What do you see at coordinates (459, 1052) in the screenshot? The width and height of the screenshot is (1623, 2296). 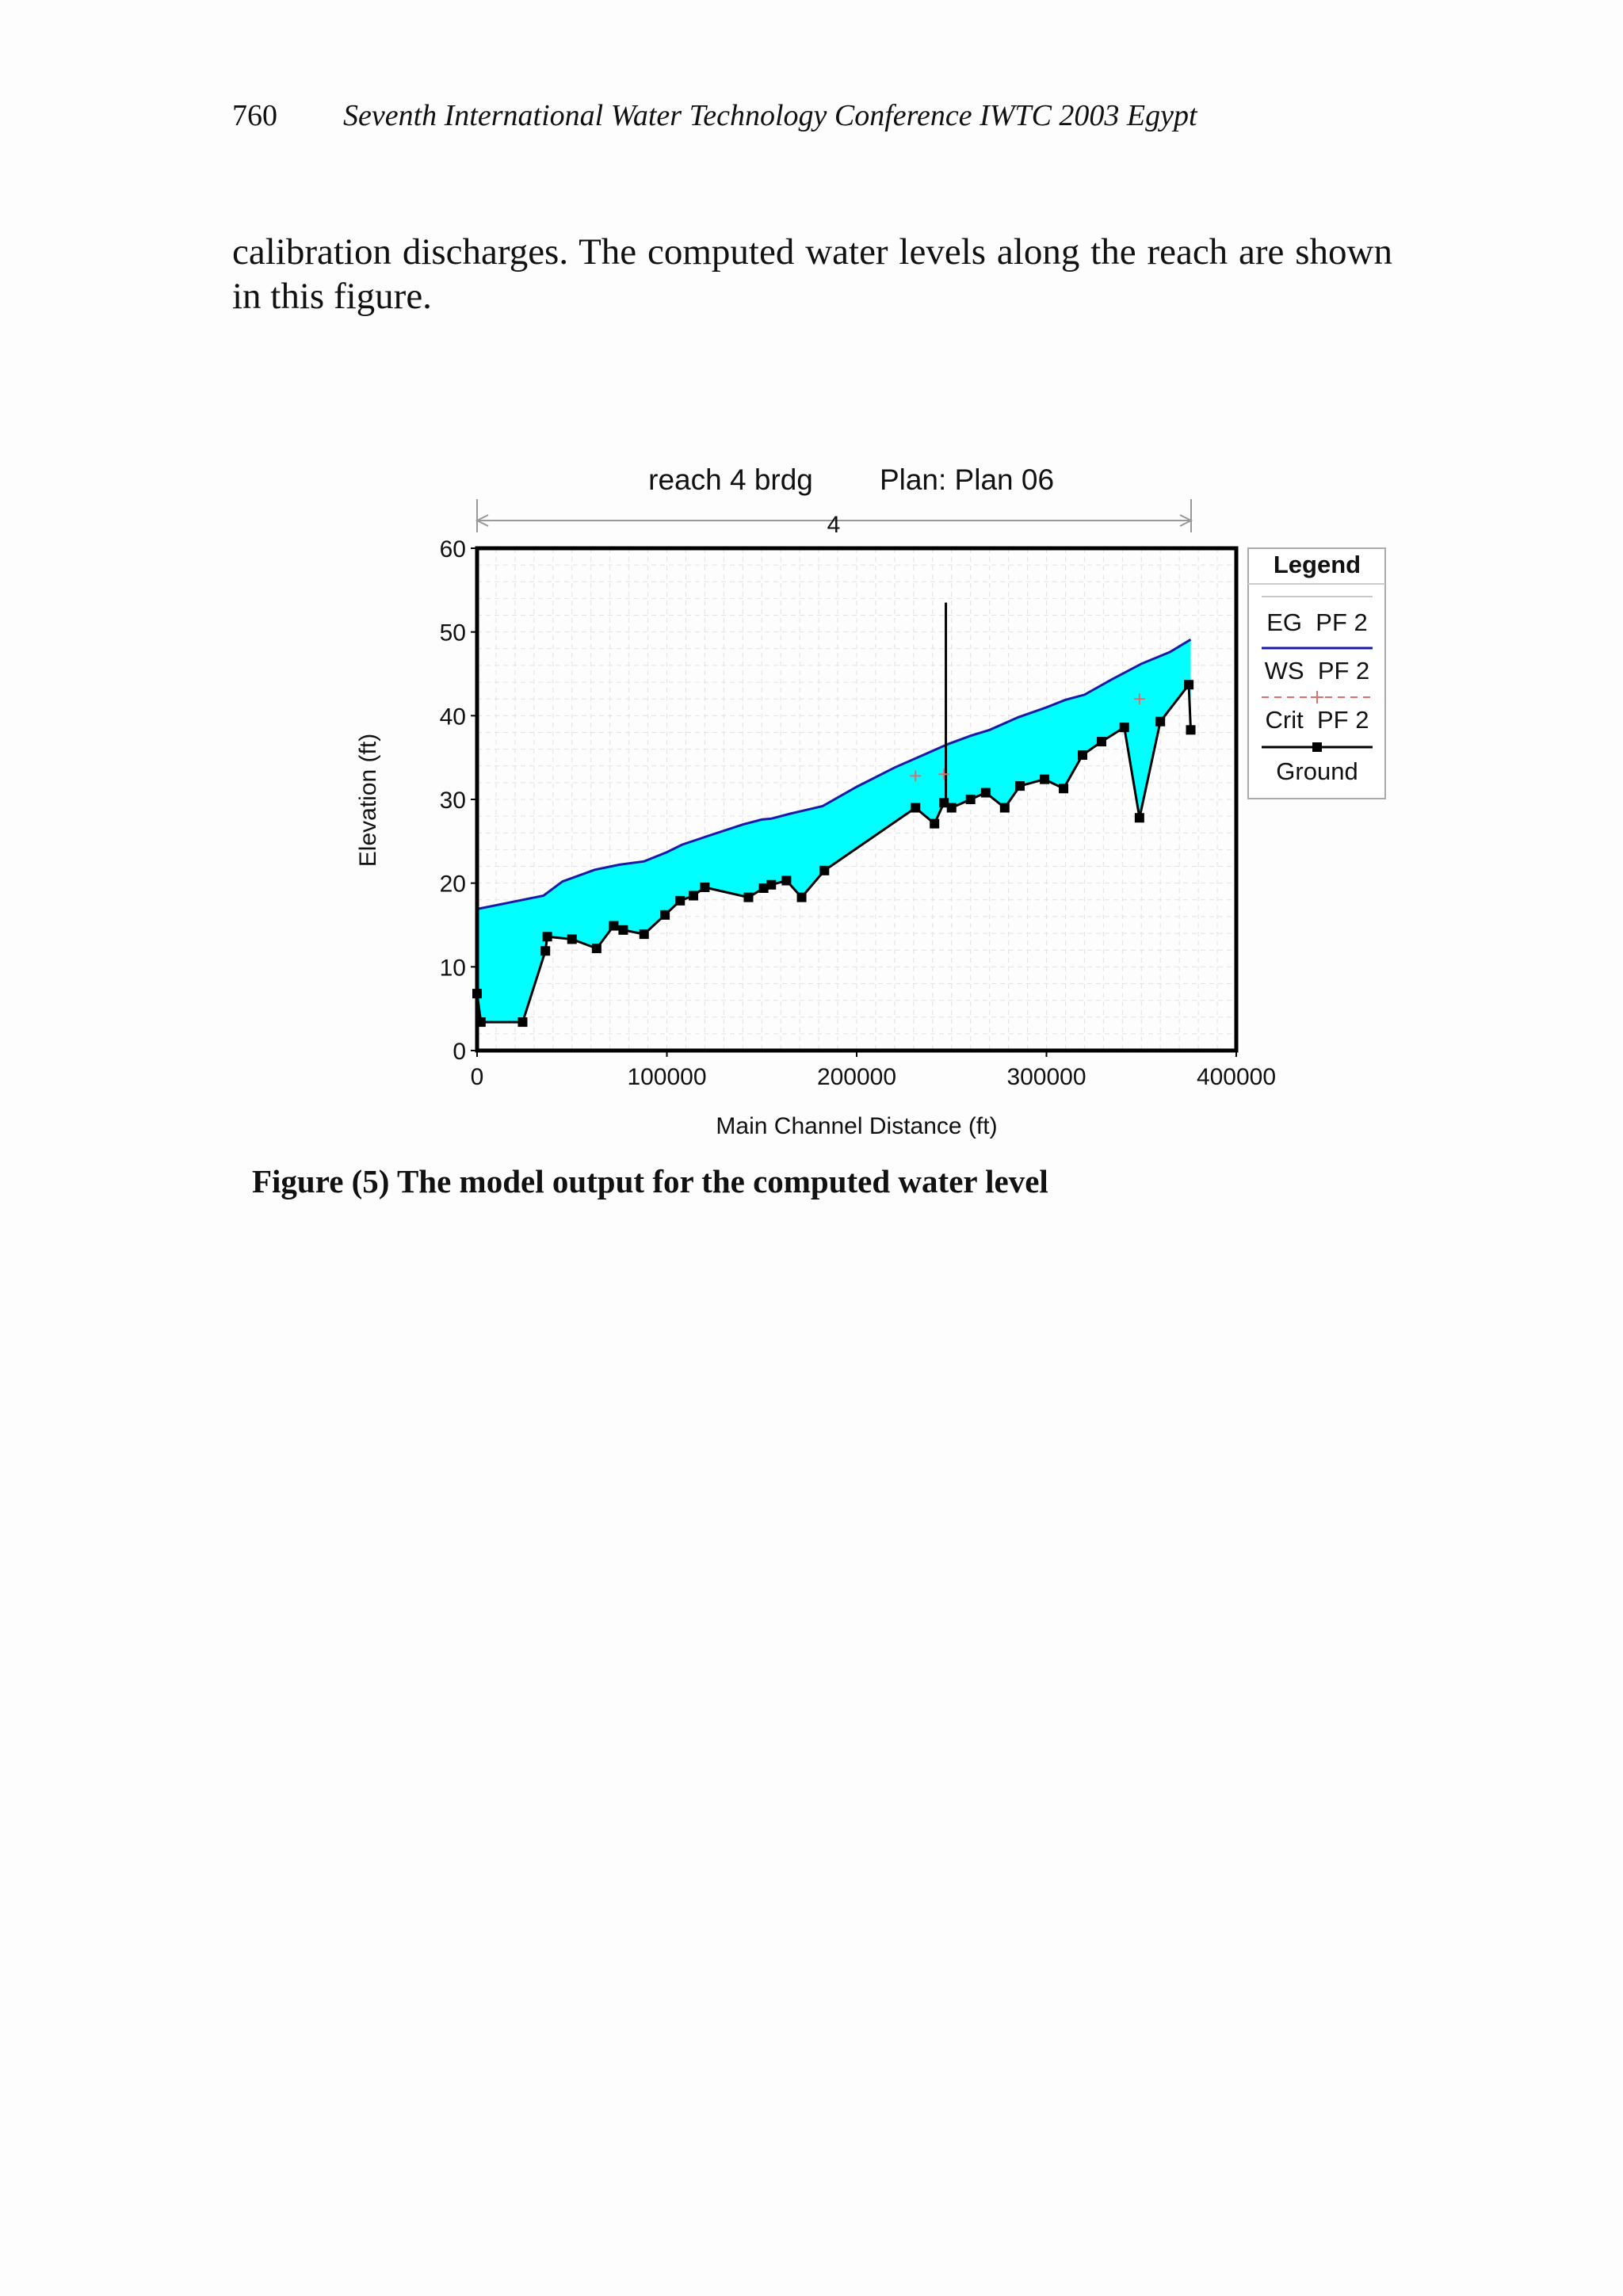 I see `y-tick-label: 0` at bounding box center [459, 1052].